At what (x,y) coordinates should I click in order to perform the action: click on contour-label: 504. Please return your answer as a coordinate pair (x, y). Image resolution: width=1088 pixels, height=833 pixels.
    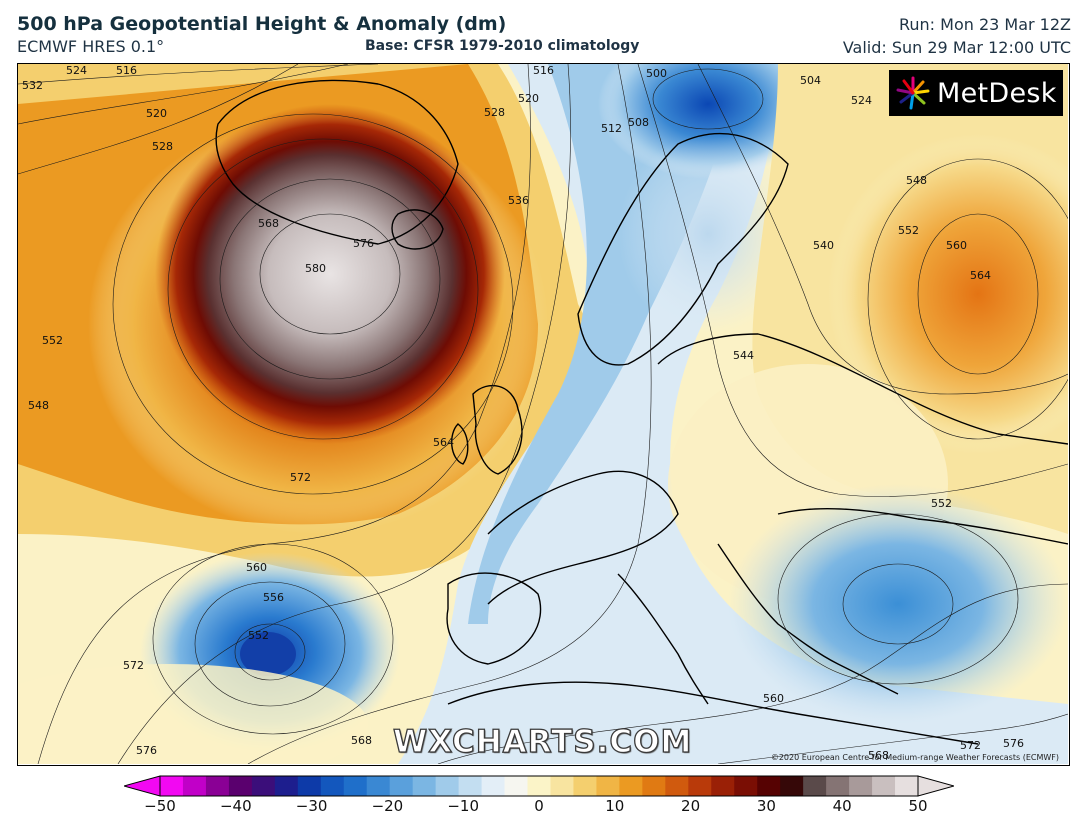
    Looking at the image, I should click on (810, 80).